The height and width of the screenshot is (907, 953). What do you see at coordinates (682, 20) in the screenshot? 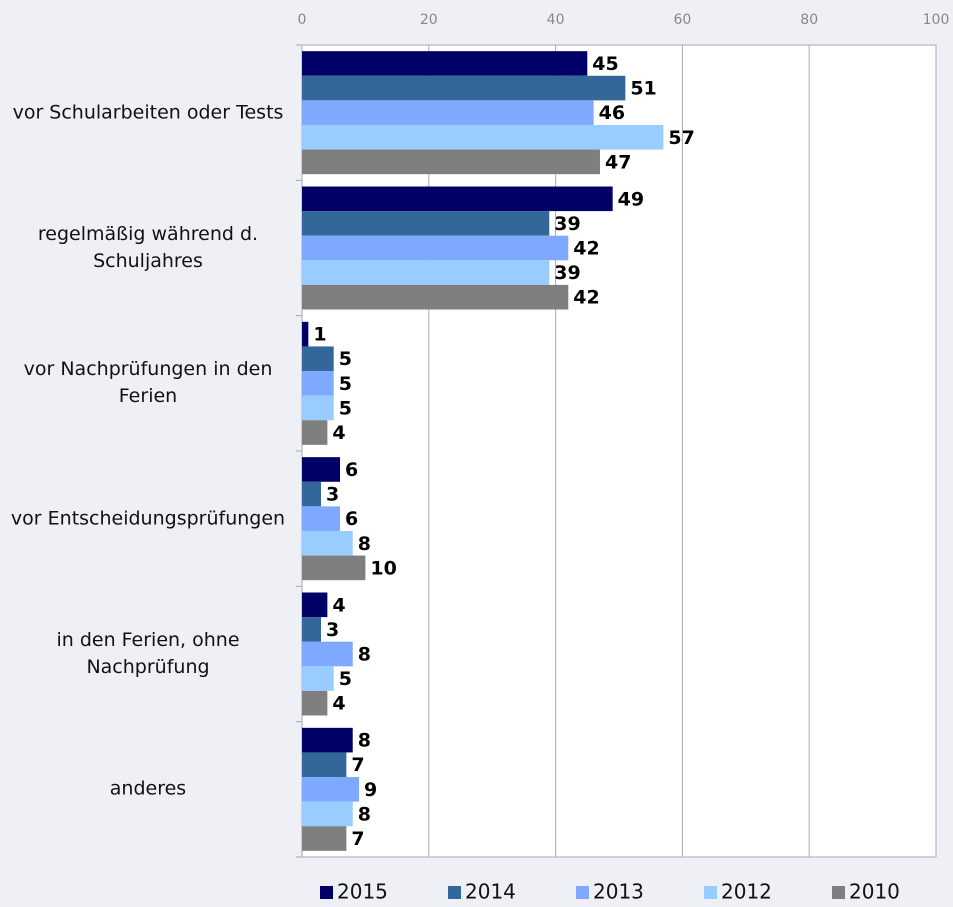
I see `x-tick-label: 60` at bounding box center [682, 20].